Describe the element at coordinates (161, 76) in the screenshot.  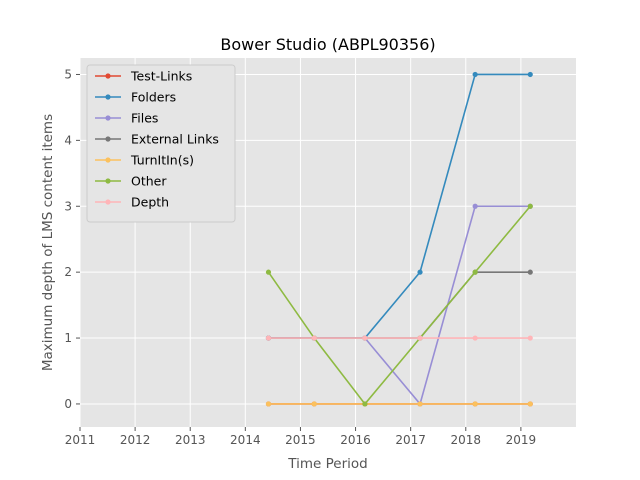
I see `legend-label: Test-Links` at that location.